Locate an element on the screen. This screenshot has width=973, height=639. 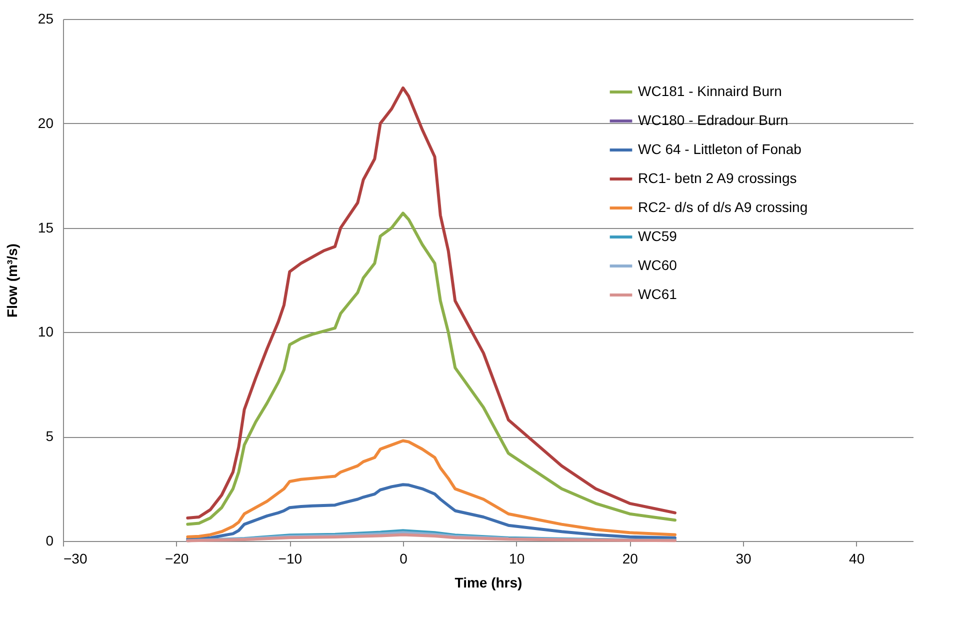
legend-label: WC 64 - Littleton of Fonab is located at coordinates (720, 149).